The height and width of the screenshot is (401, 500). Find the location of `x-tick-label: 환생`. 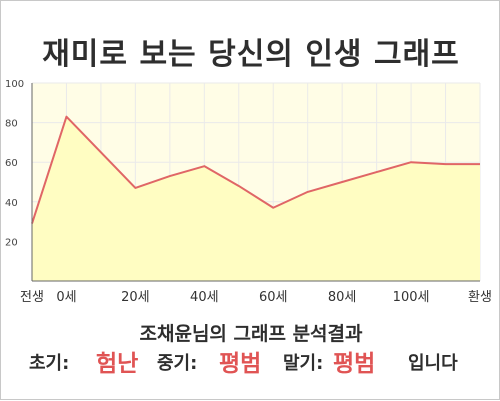

x-tick-label: 환생 is located at coordinates (480, 297).